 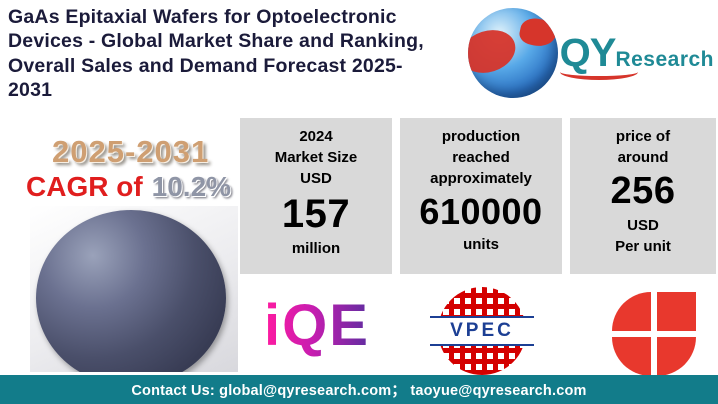 What do you see at coordinates (512, 53) in the screenshot?
I see `globe-icon` at bounding box center [512, 53].